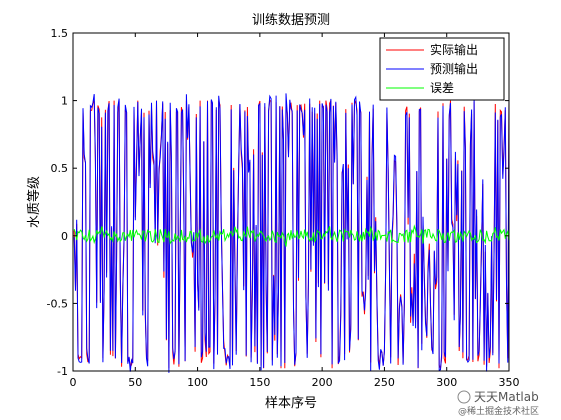  What do you see at coordinates (57, 303) in the screenshot?
I see `y-tick-label: -0.5` at bounding box center [57, 303].